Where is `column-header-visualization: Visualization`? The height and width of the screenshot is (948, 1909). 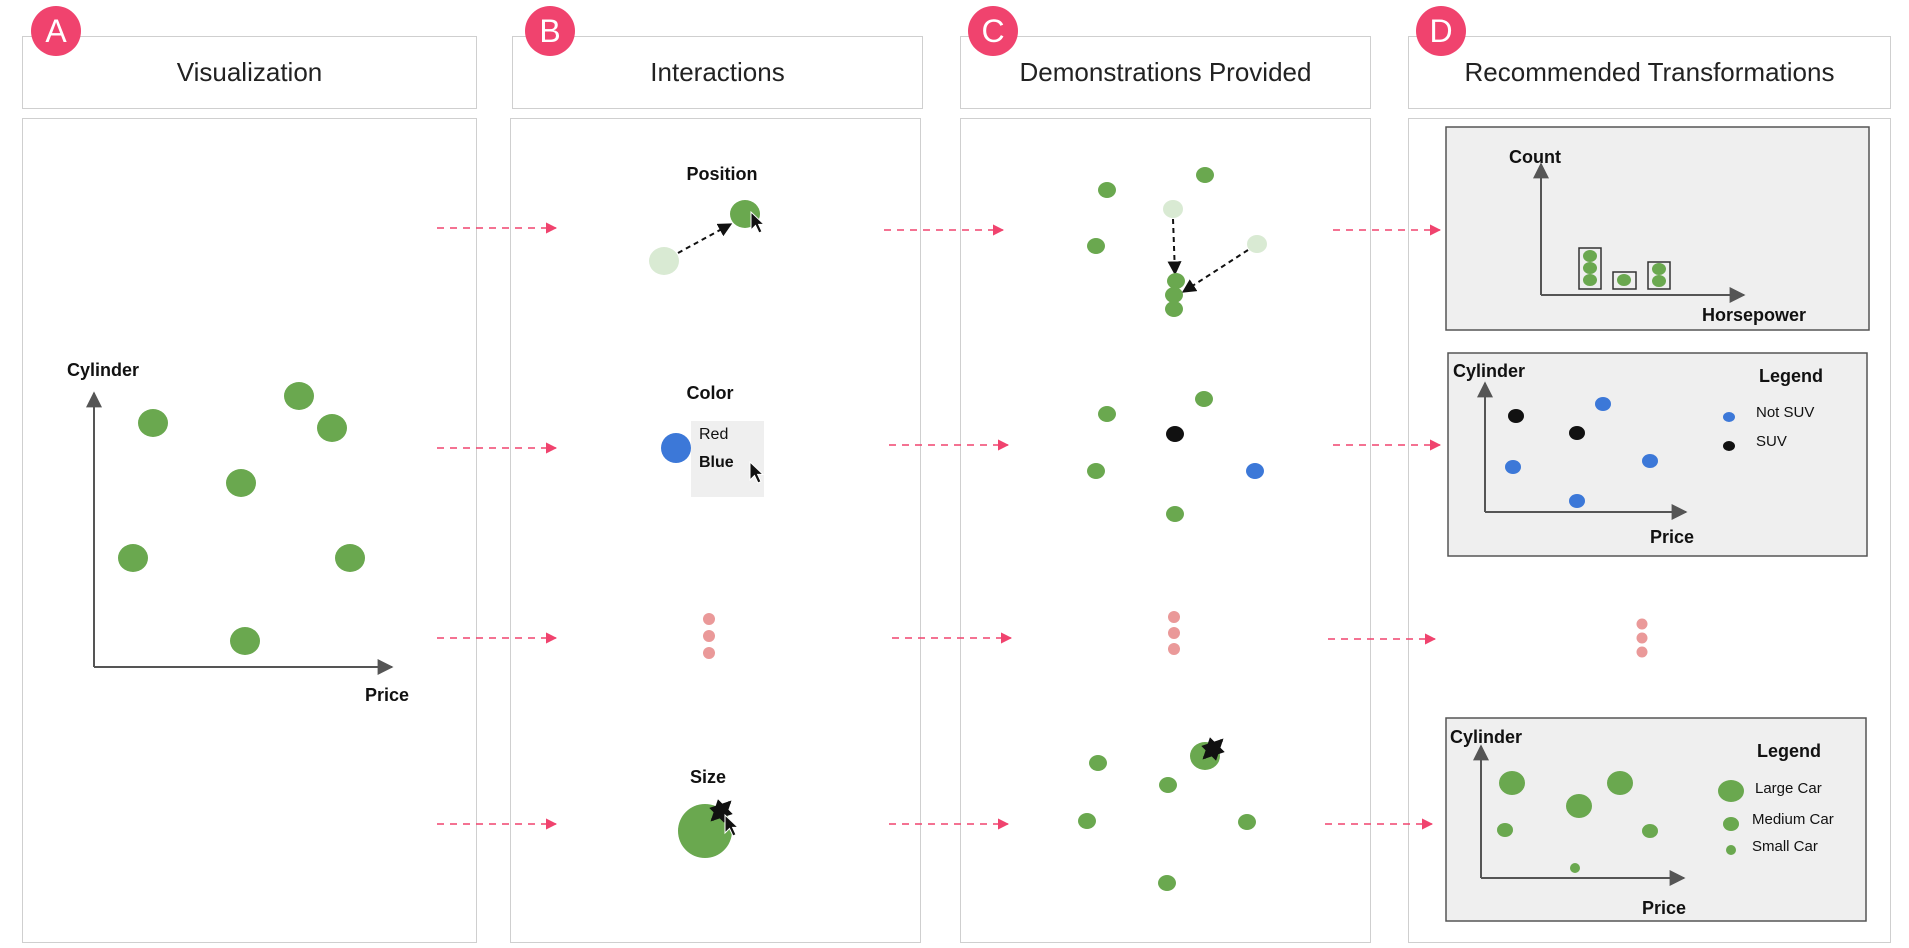 column-header-visualization: Visualization is located at coordinates (249, 72).